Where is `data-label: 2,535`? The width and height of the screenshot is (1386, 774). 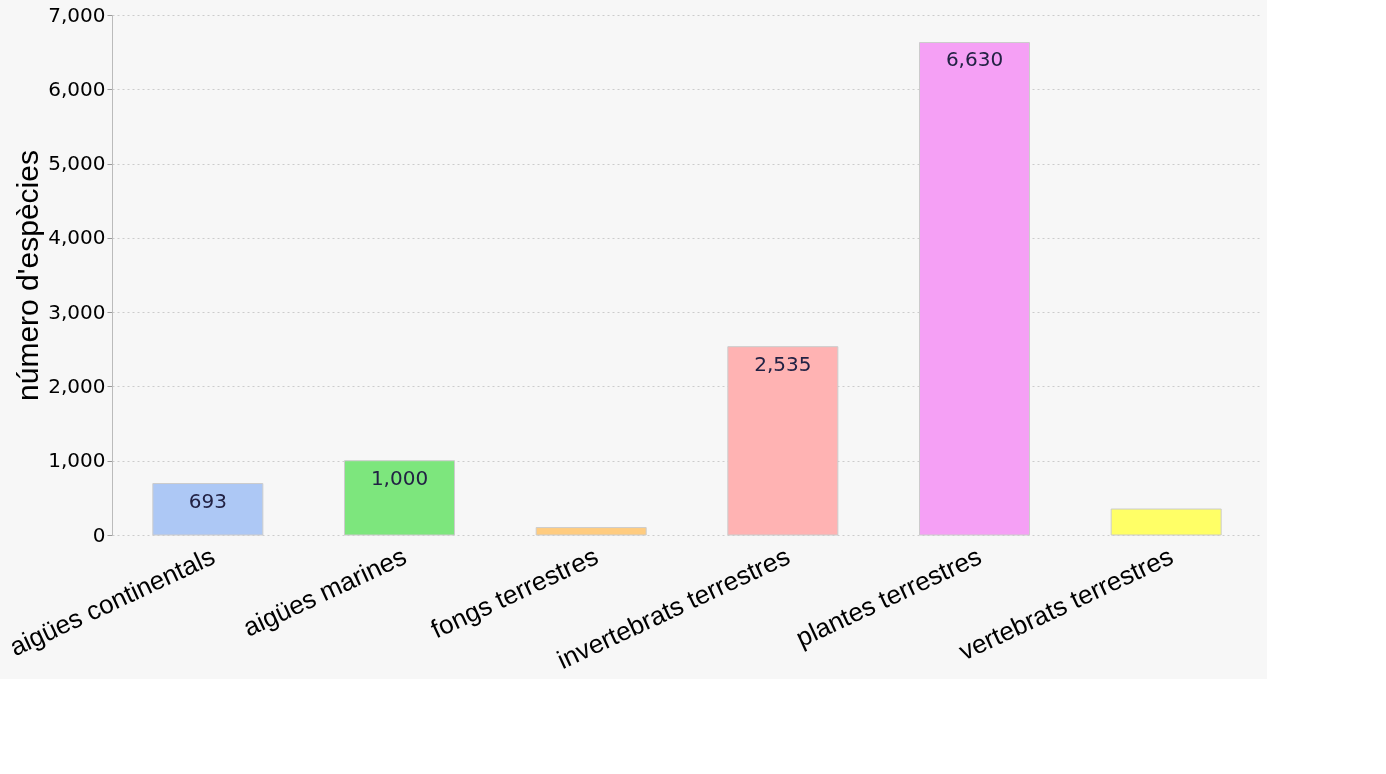 data-label: 2,535 is located at coordinates (783, 363).